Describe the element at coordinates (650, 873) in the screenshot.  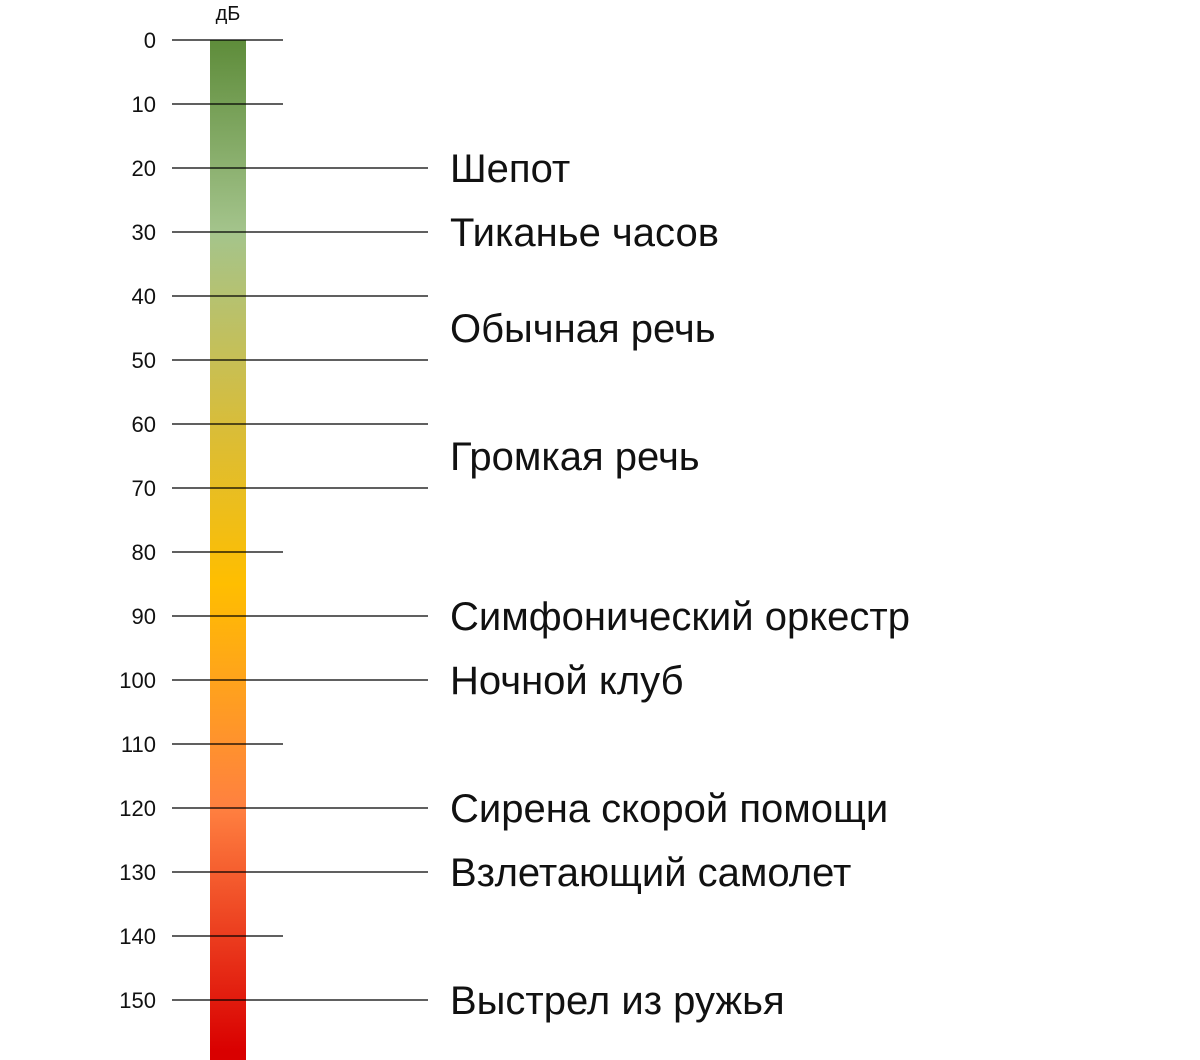
I see `sound-label: Взлетающий самолет` at that location.